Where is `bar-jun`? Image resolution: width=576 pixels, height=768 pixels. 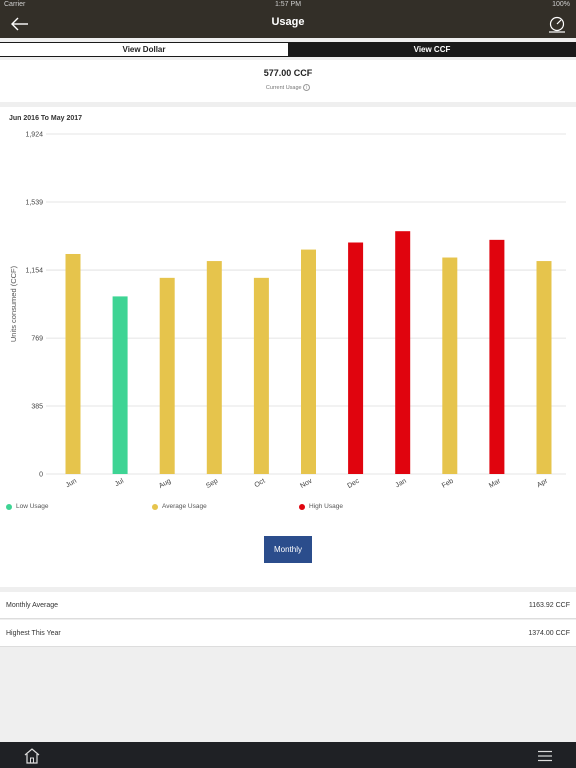 bar-jun is located at coordinates (73, 363).